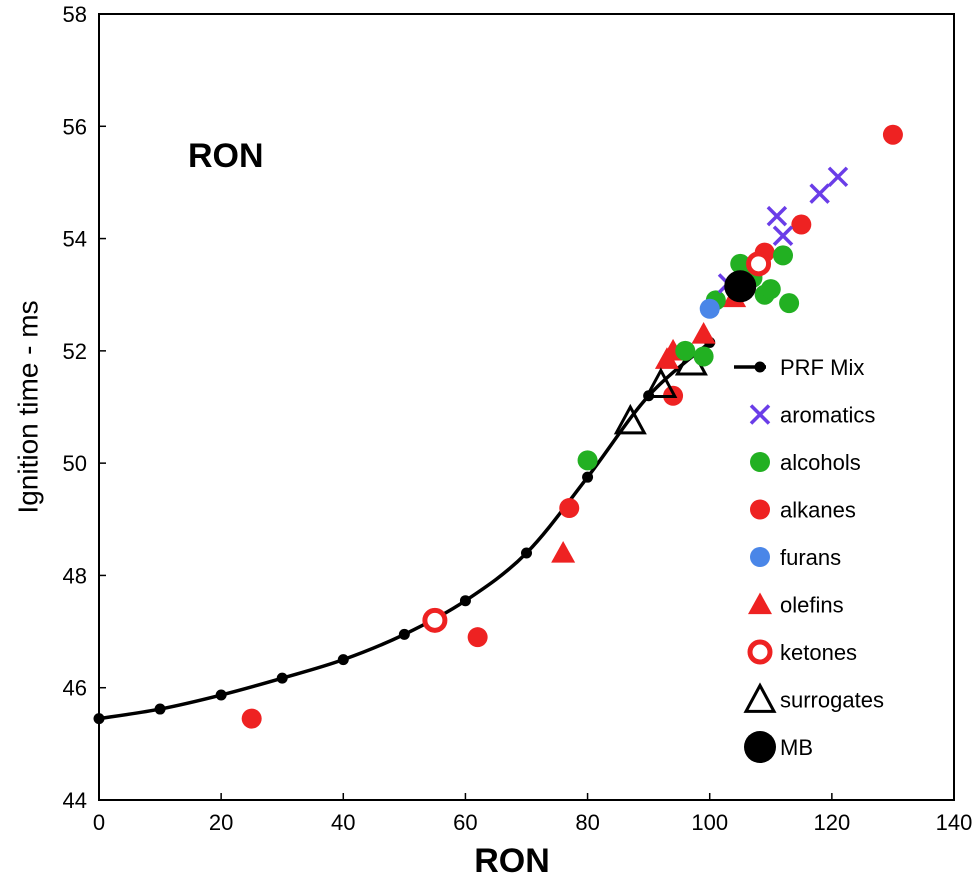 This screenshot has width=980, height=884. I want to click on legend-item-ketones: ketones, so click(802, 652).